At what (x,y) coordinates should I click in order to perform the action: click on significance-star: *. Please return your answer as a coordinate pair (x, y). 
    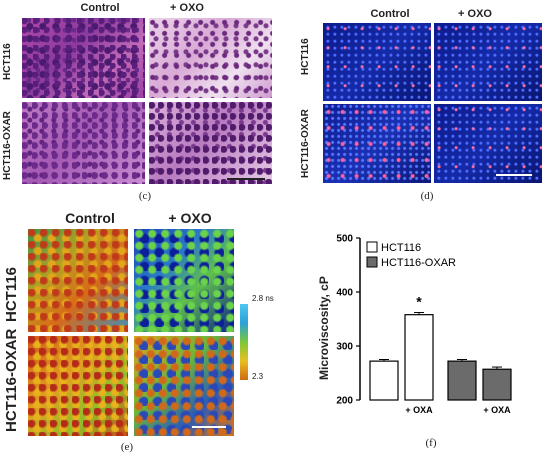
    Looking at the image, I should click on (419, 302).